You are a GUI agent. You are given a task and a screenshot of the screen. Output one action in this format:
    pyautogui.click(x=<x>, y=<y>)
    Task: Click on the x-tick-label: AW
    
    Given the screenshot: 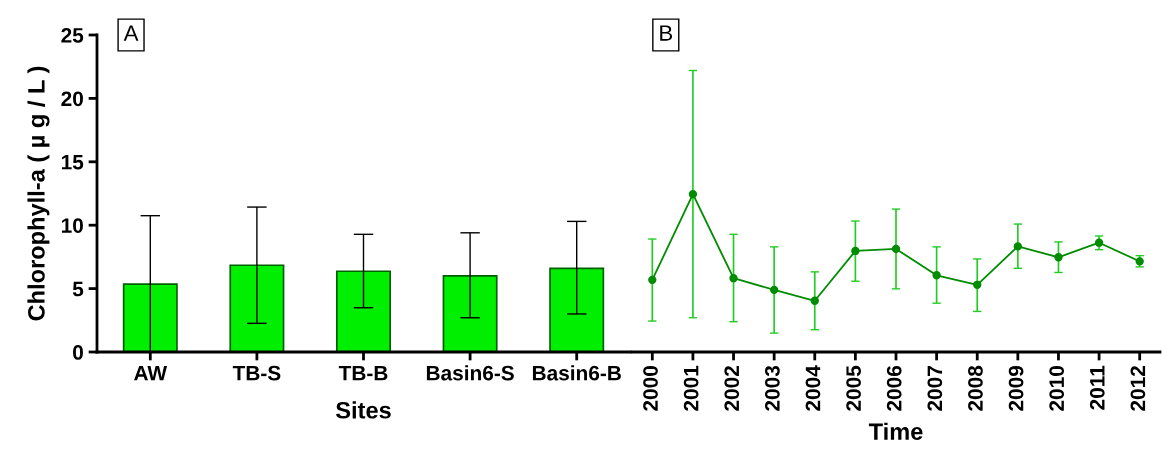 What is the action you would take?
    pyautogui.click(x=151, y=373)
    